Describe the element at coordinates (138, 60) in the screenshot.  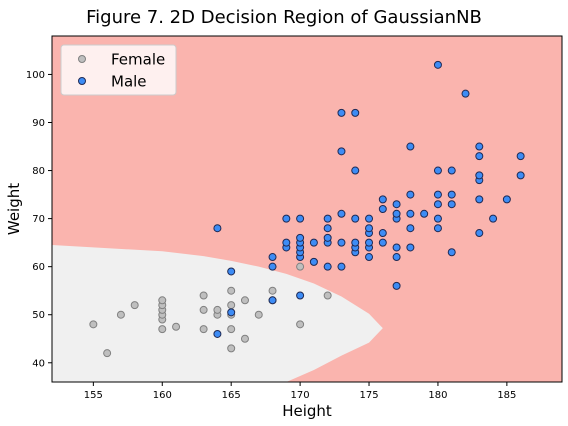
I see `legend-label-female: Female` at that location.